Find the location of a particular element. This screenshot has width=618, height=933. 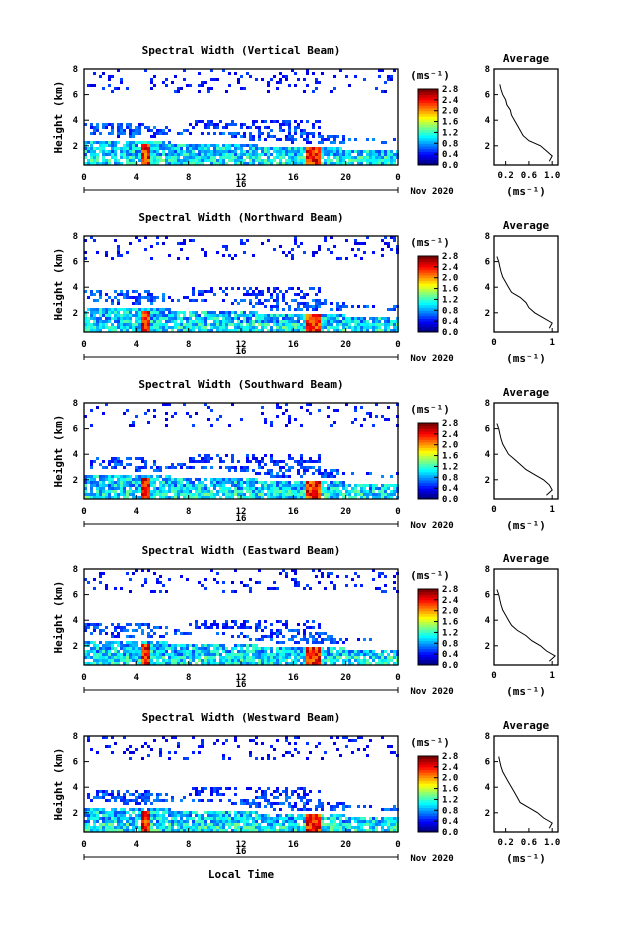

x-tick-label: 20 is located at coordinates (345, 345).